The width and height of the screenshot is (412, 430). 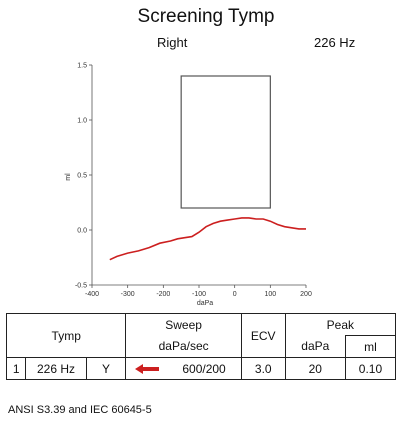 I want to click on sweep-unit-header: daPa/sec, so click(x=183, y=346).